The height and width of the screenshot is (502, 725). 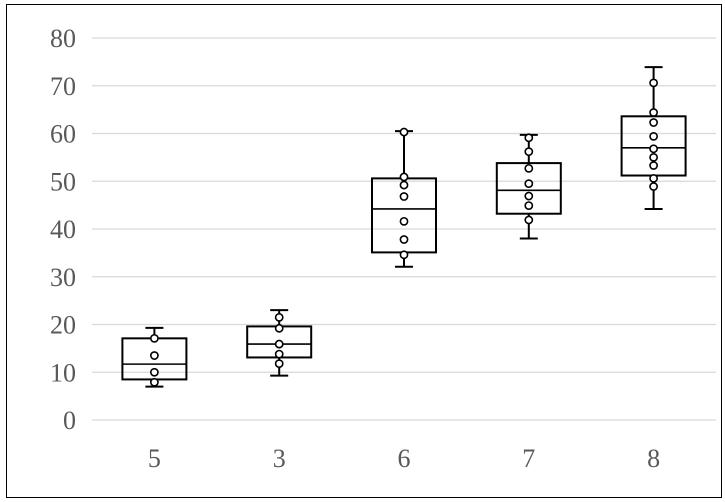 What do you see at coordinates (63, 86) in the screenshot?
I see `y-tick-label: 70` at bounding box center [63, 86].